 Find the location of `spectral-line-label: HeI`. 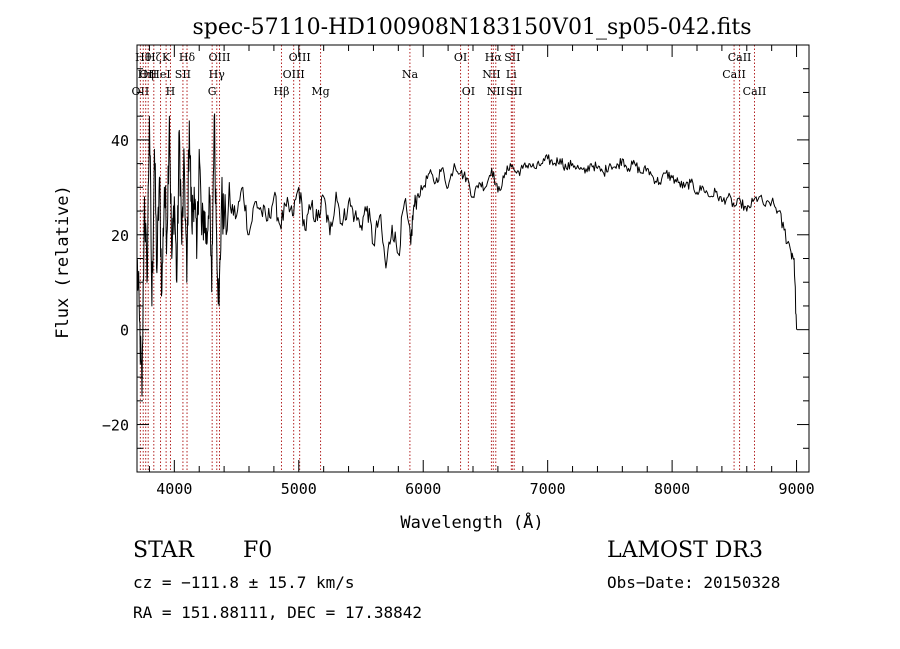

spectral-line-label: HeI is located at coordinates (160, 74).